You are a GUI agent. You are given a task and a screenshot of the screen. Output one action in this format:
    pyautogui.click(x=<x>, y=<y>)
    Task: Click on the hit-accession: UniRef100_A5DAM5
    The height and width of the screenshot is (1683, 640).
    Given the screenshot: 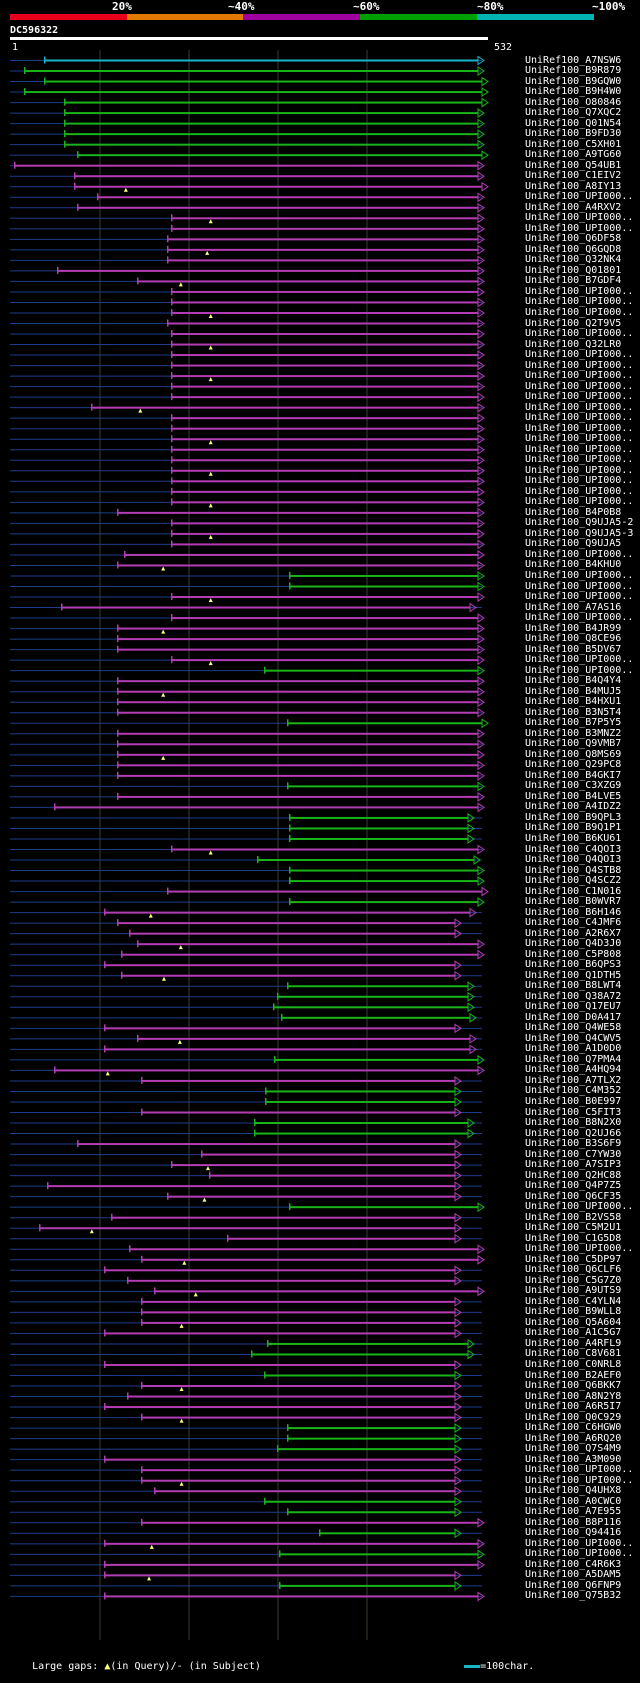 What is the action you would take?
    pyautogui.click(x=573, y=1575)
    